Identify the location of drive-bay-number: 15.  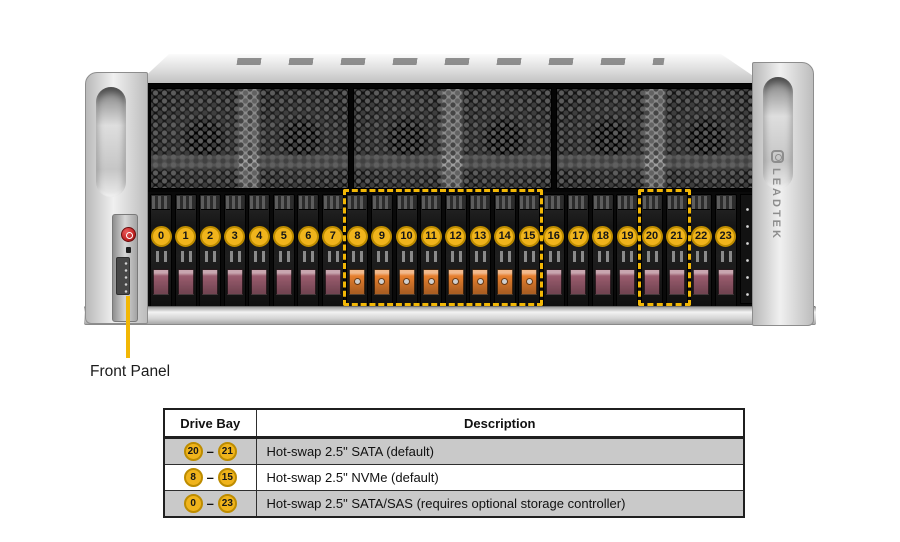
(529, 236).